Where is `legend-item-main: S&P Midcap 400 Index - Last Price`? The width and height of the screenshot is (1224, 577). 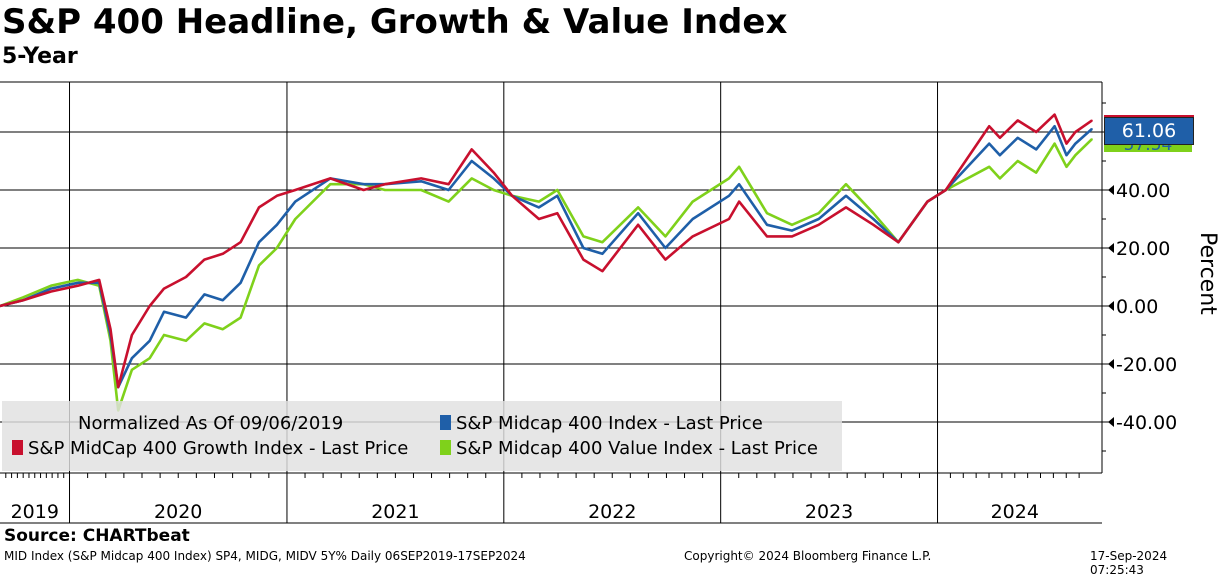
legend-item-main: S&P Midcap 400 Index - Last Price is located at coordinates (601, 423).